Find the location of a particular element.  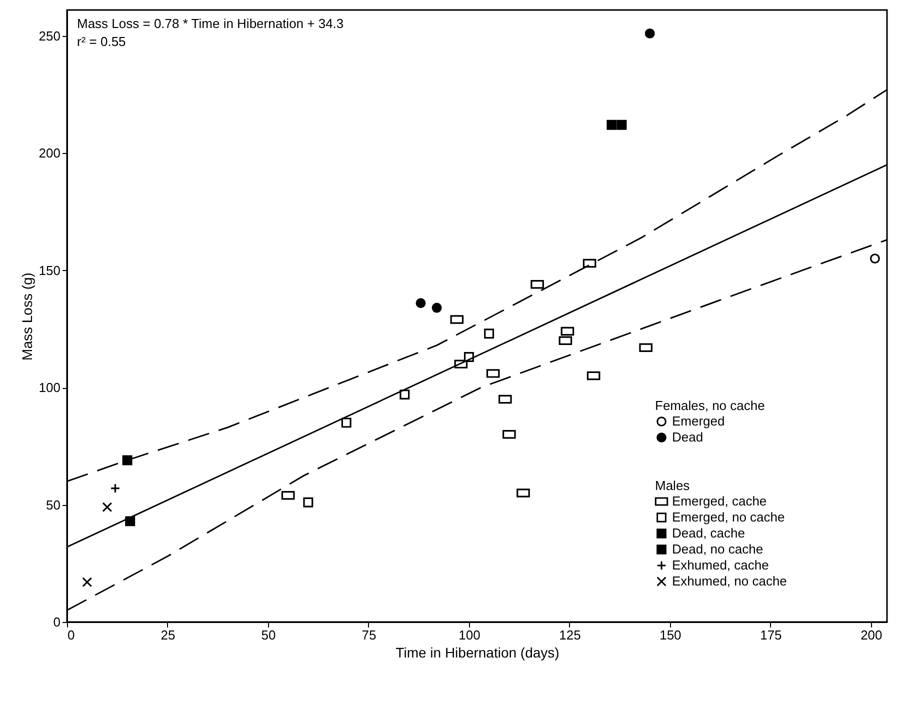

x-tick-label: 75 is located at coordinates (369, 635).